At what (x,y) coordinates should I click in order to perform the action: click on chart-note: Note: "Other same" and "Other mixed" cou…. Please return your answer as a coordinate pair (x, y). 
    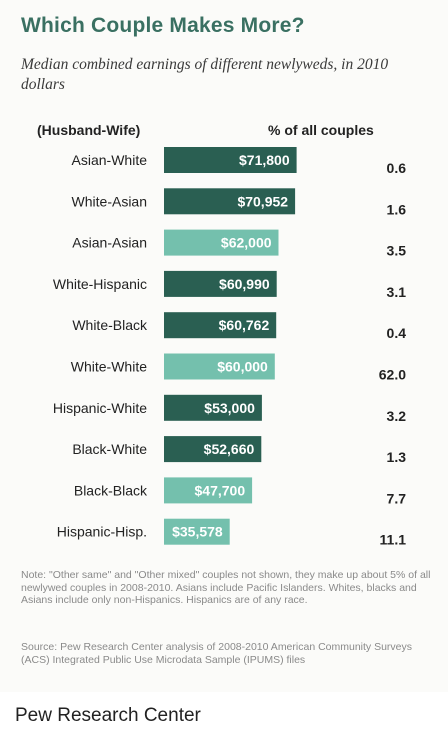
    Looking at the image, I should click on (226, 587).